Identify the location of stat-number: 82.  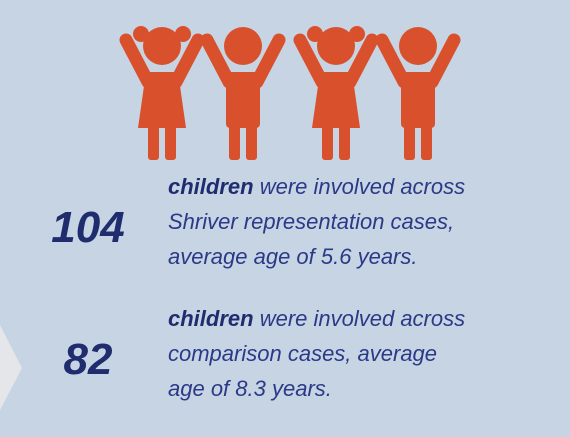
(88, 359).